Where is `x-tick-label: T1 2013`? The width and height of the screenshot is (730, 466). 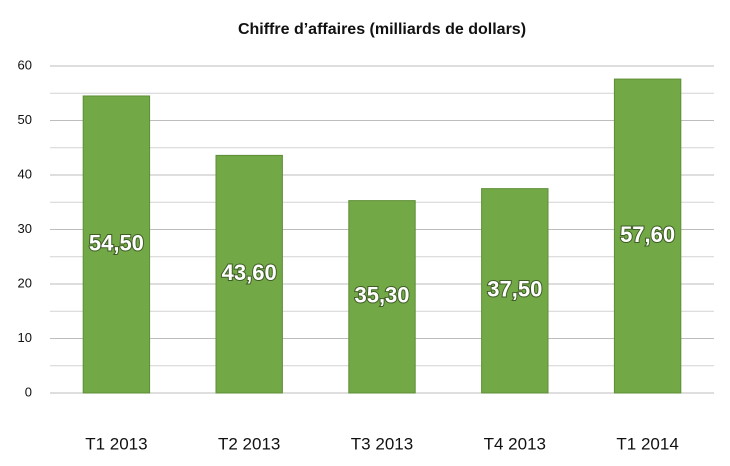 x-tick-label: T1 2013 is located at coordinates (116, 443).